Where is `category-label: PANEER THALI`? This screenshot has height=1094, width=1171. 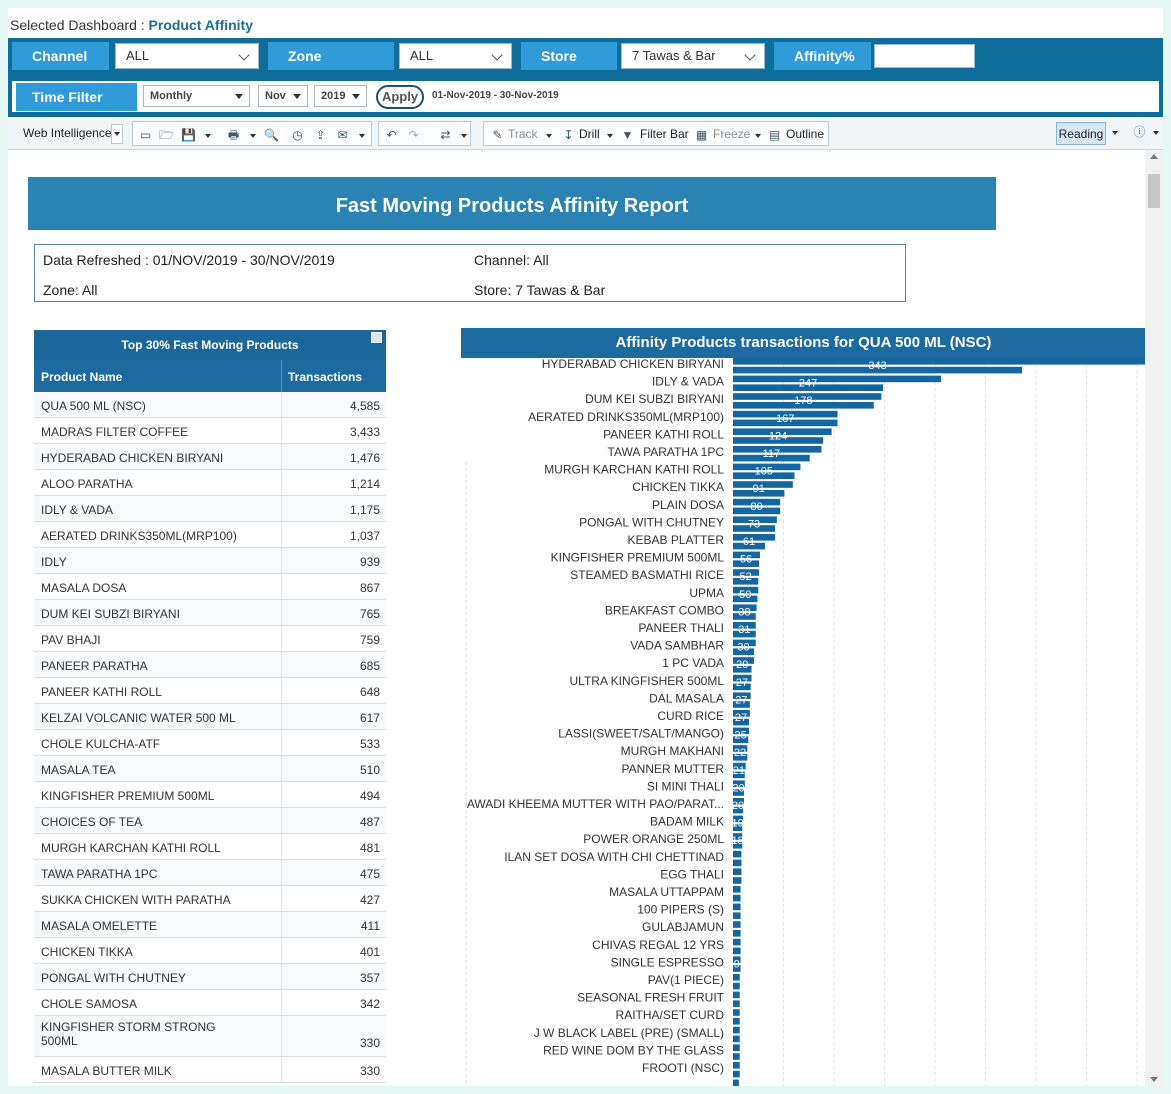 category-label: PANEER THALI is located at coordinates (681, 628).